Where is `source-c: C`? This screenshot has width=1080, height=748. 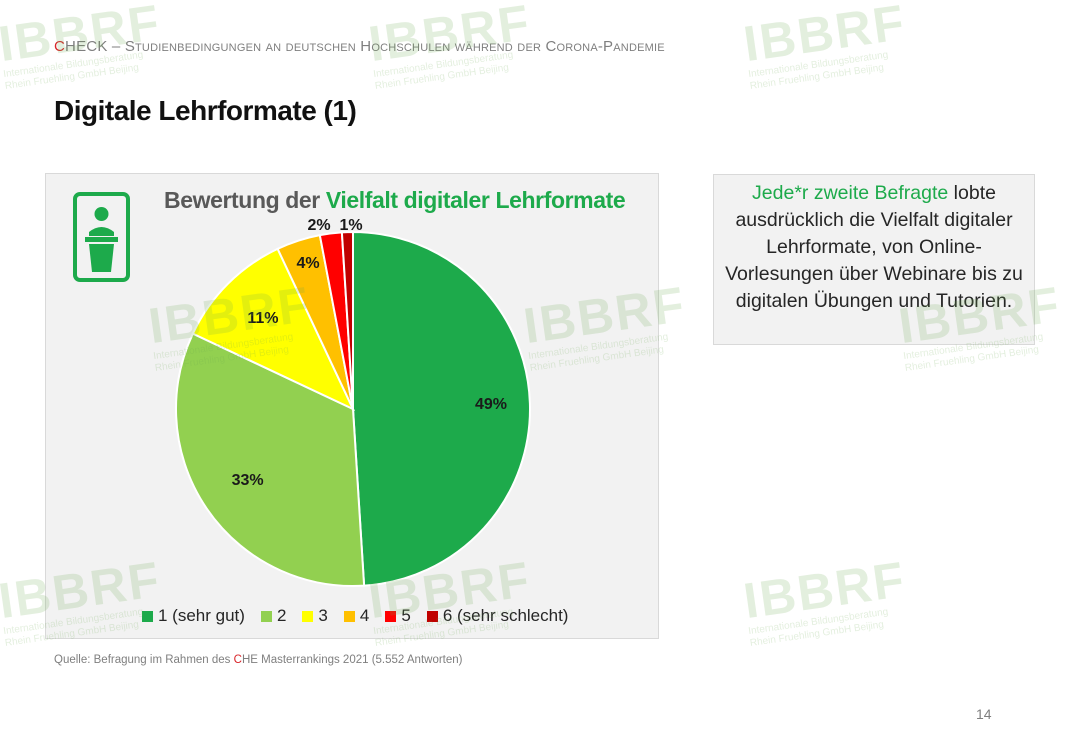
source-c: C is located at coordinates (237, 660).